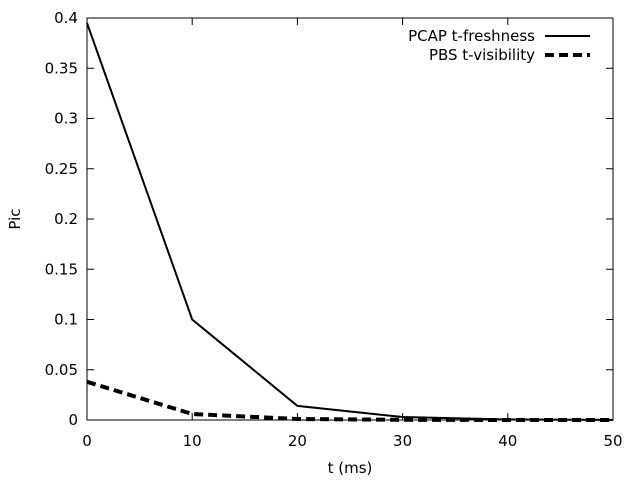  I want to click on x-tick-label: 30, so click(402, 441).